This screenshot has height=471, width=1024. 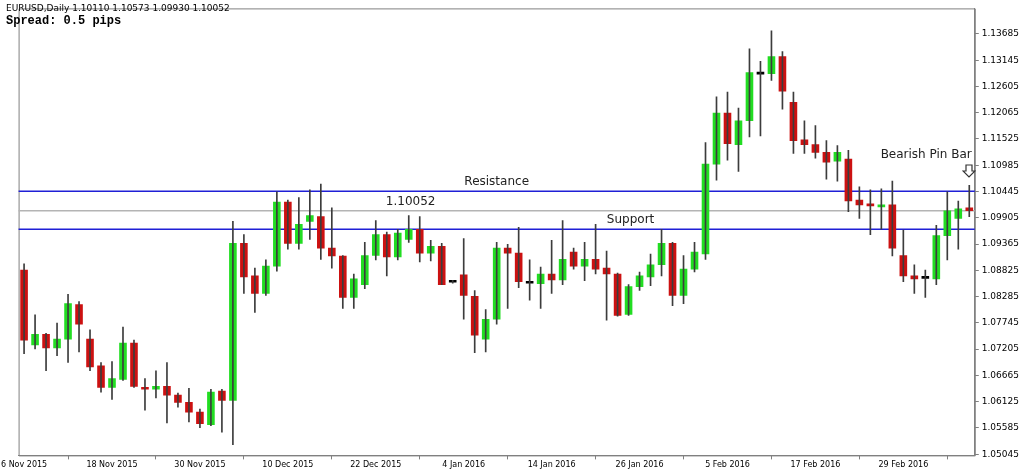 I want to click on x-tick-label: 4 Jan 2016, so click(x=464, y=465).